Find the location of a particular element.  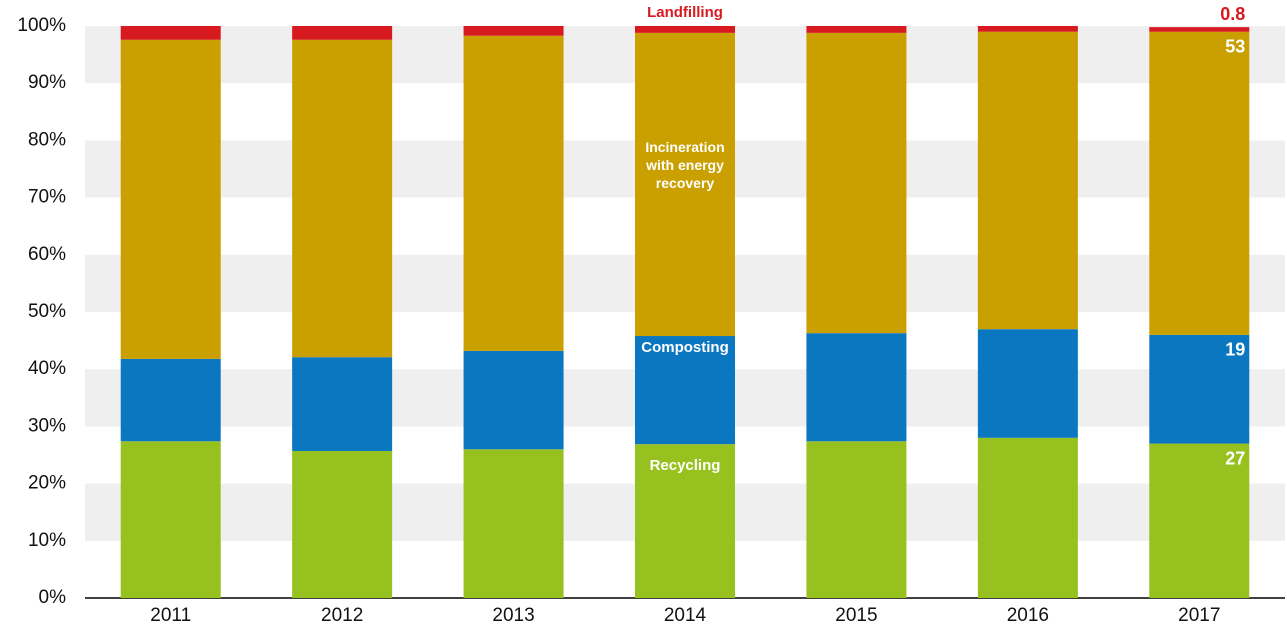

y-tick-label: 90% is located at coordinates (47, 82).